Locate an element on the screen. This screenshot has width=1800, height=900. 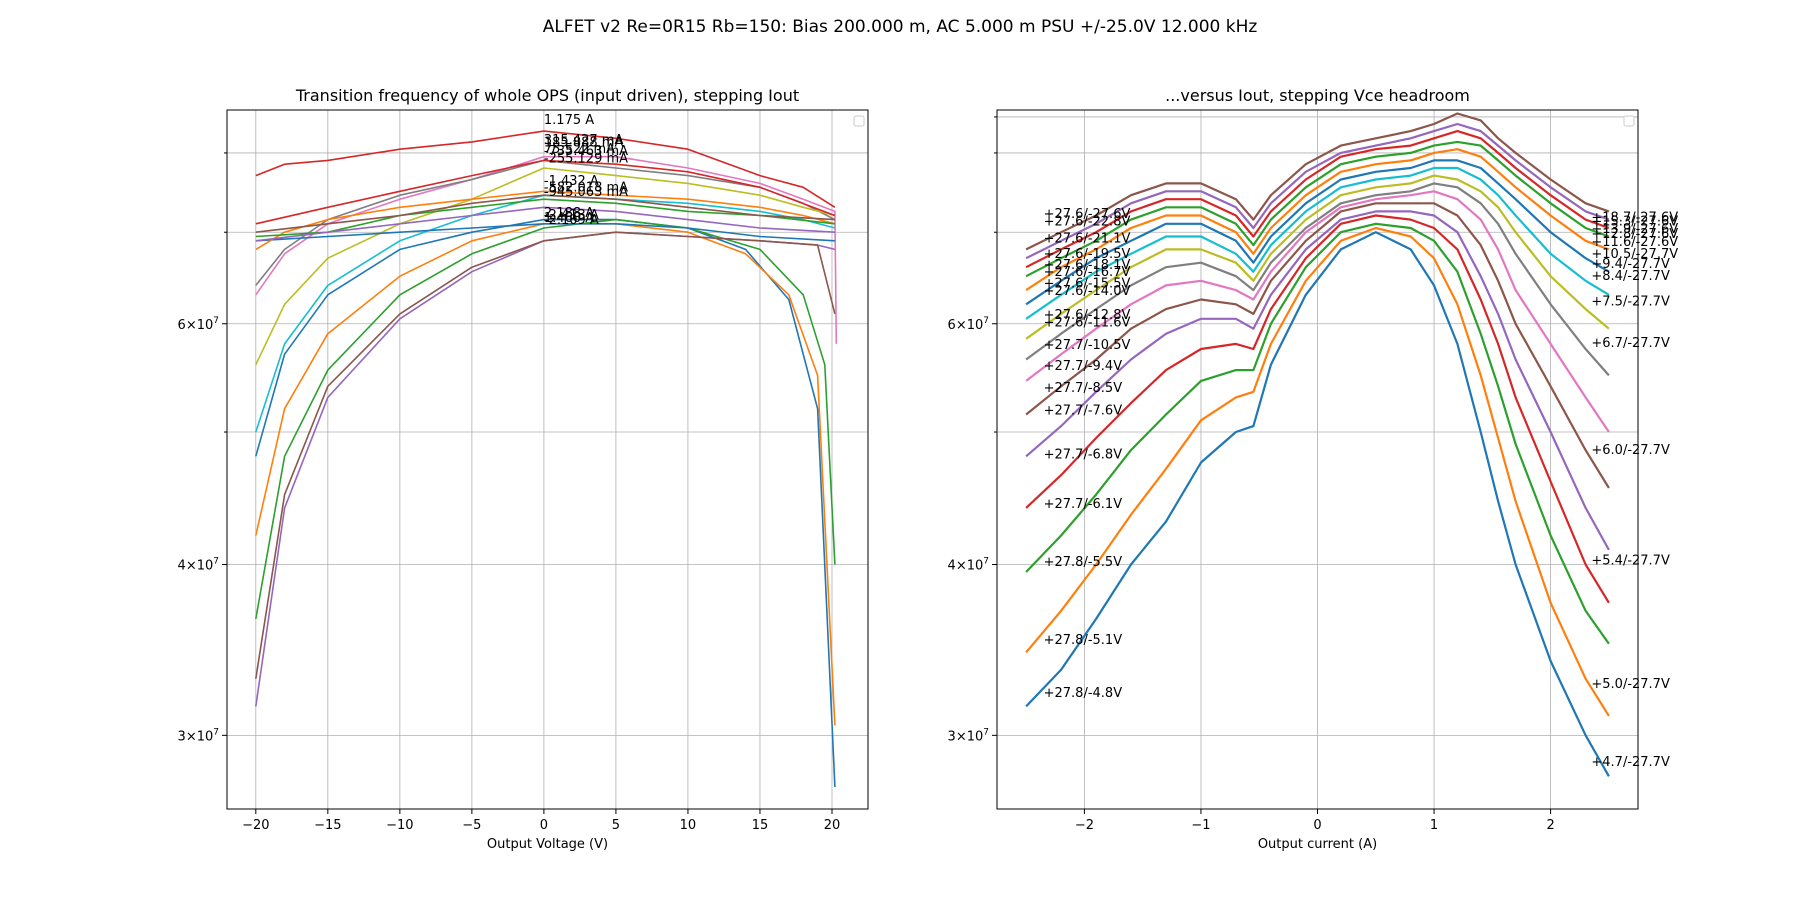
left-annotation: -2.413 A is located at coordinates (571, 215).